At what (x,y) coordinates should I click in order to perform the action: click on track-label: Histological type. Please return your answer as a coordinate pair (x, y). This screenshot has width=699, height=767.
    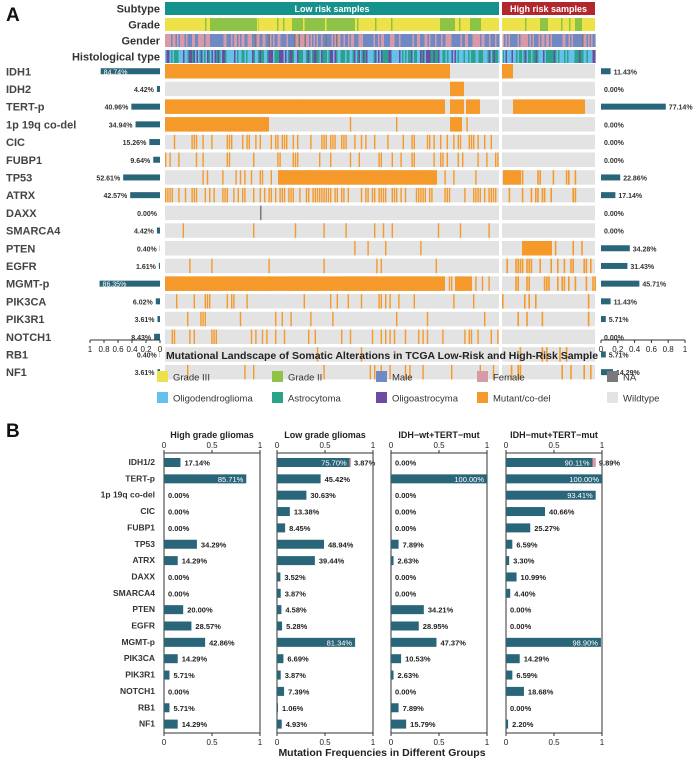
    Looking at the image, I should click on (116, 58).